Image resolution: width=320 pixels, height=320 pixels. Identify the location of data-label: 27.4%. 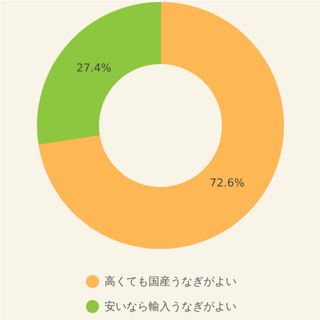
(94, 68).